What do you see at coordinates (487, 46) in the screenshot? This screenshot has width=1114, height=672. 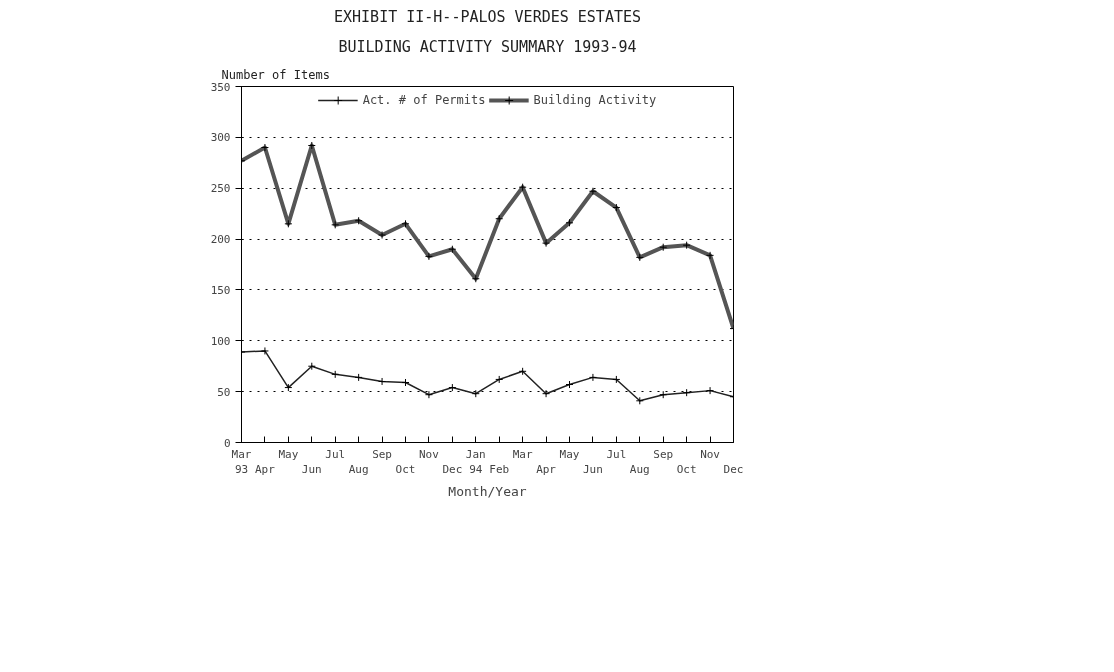 I see `chart-subtitle: BUILDING ACTIVITY SUMMARY 1993-94` at bounding box center [487, 46].